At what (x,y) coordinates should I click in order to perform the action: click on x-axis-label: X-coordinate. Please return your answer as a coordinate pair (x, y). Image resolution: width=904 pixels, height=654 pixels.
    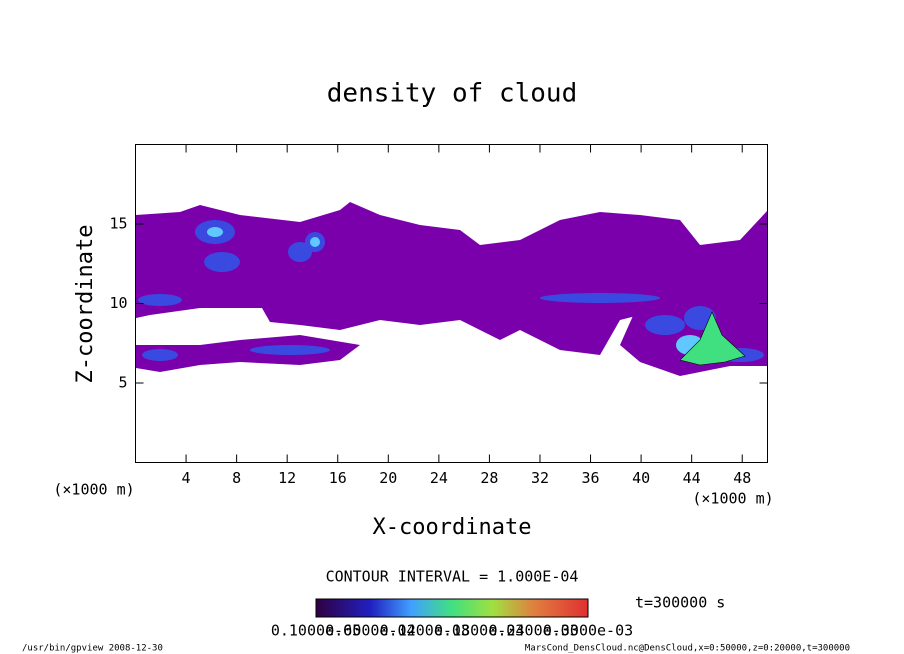
    Looking at the image, I should click on (452, 527).